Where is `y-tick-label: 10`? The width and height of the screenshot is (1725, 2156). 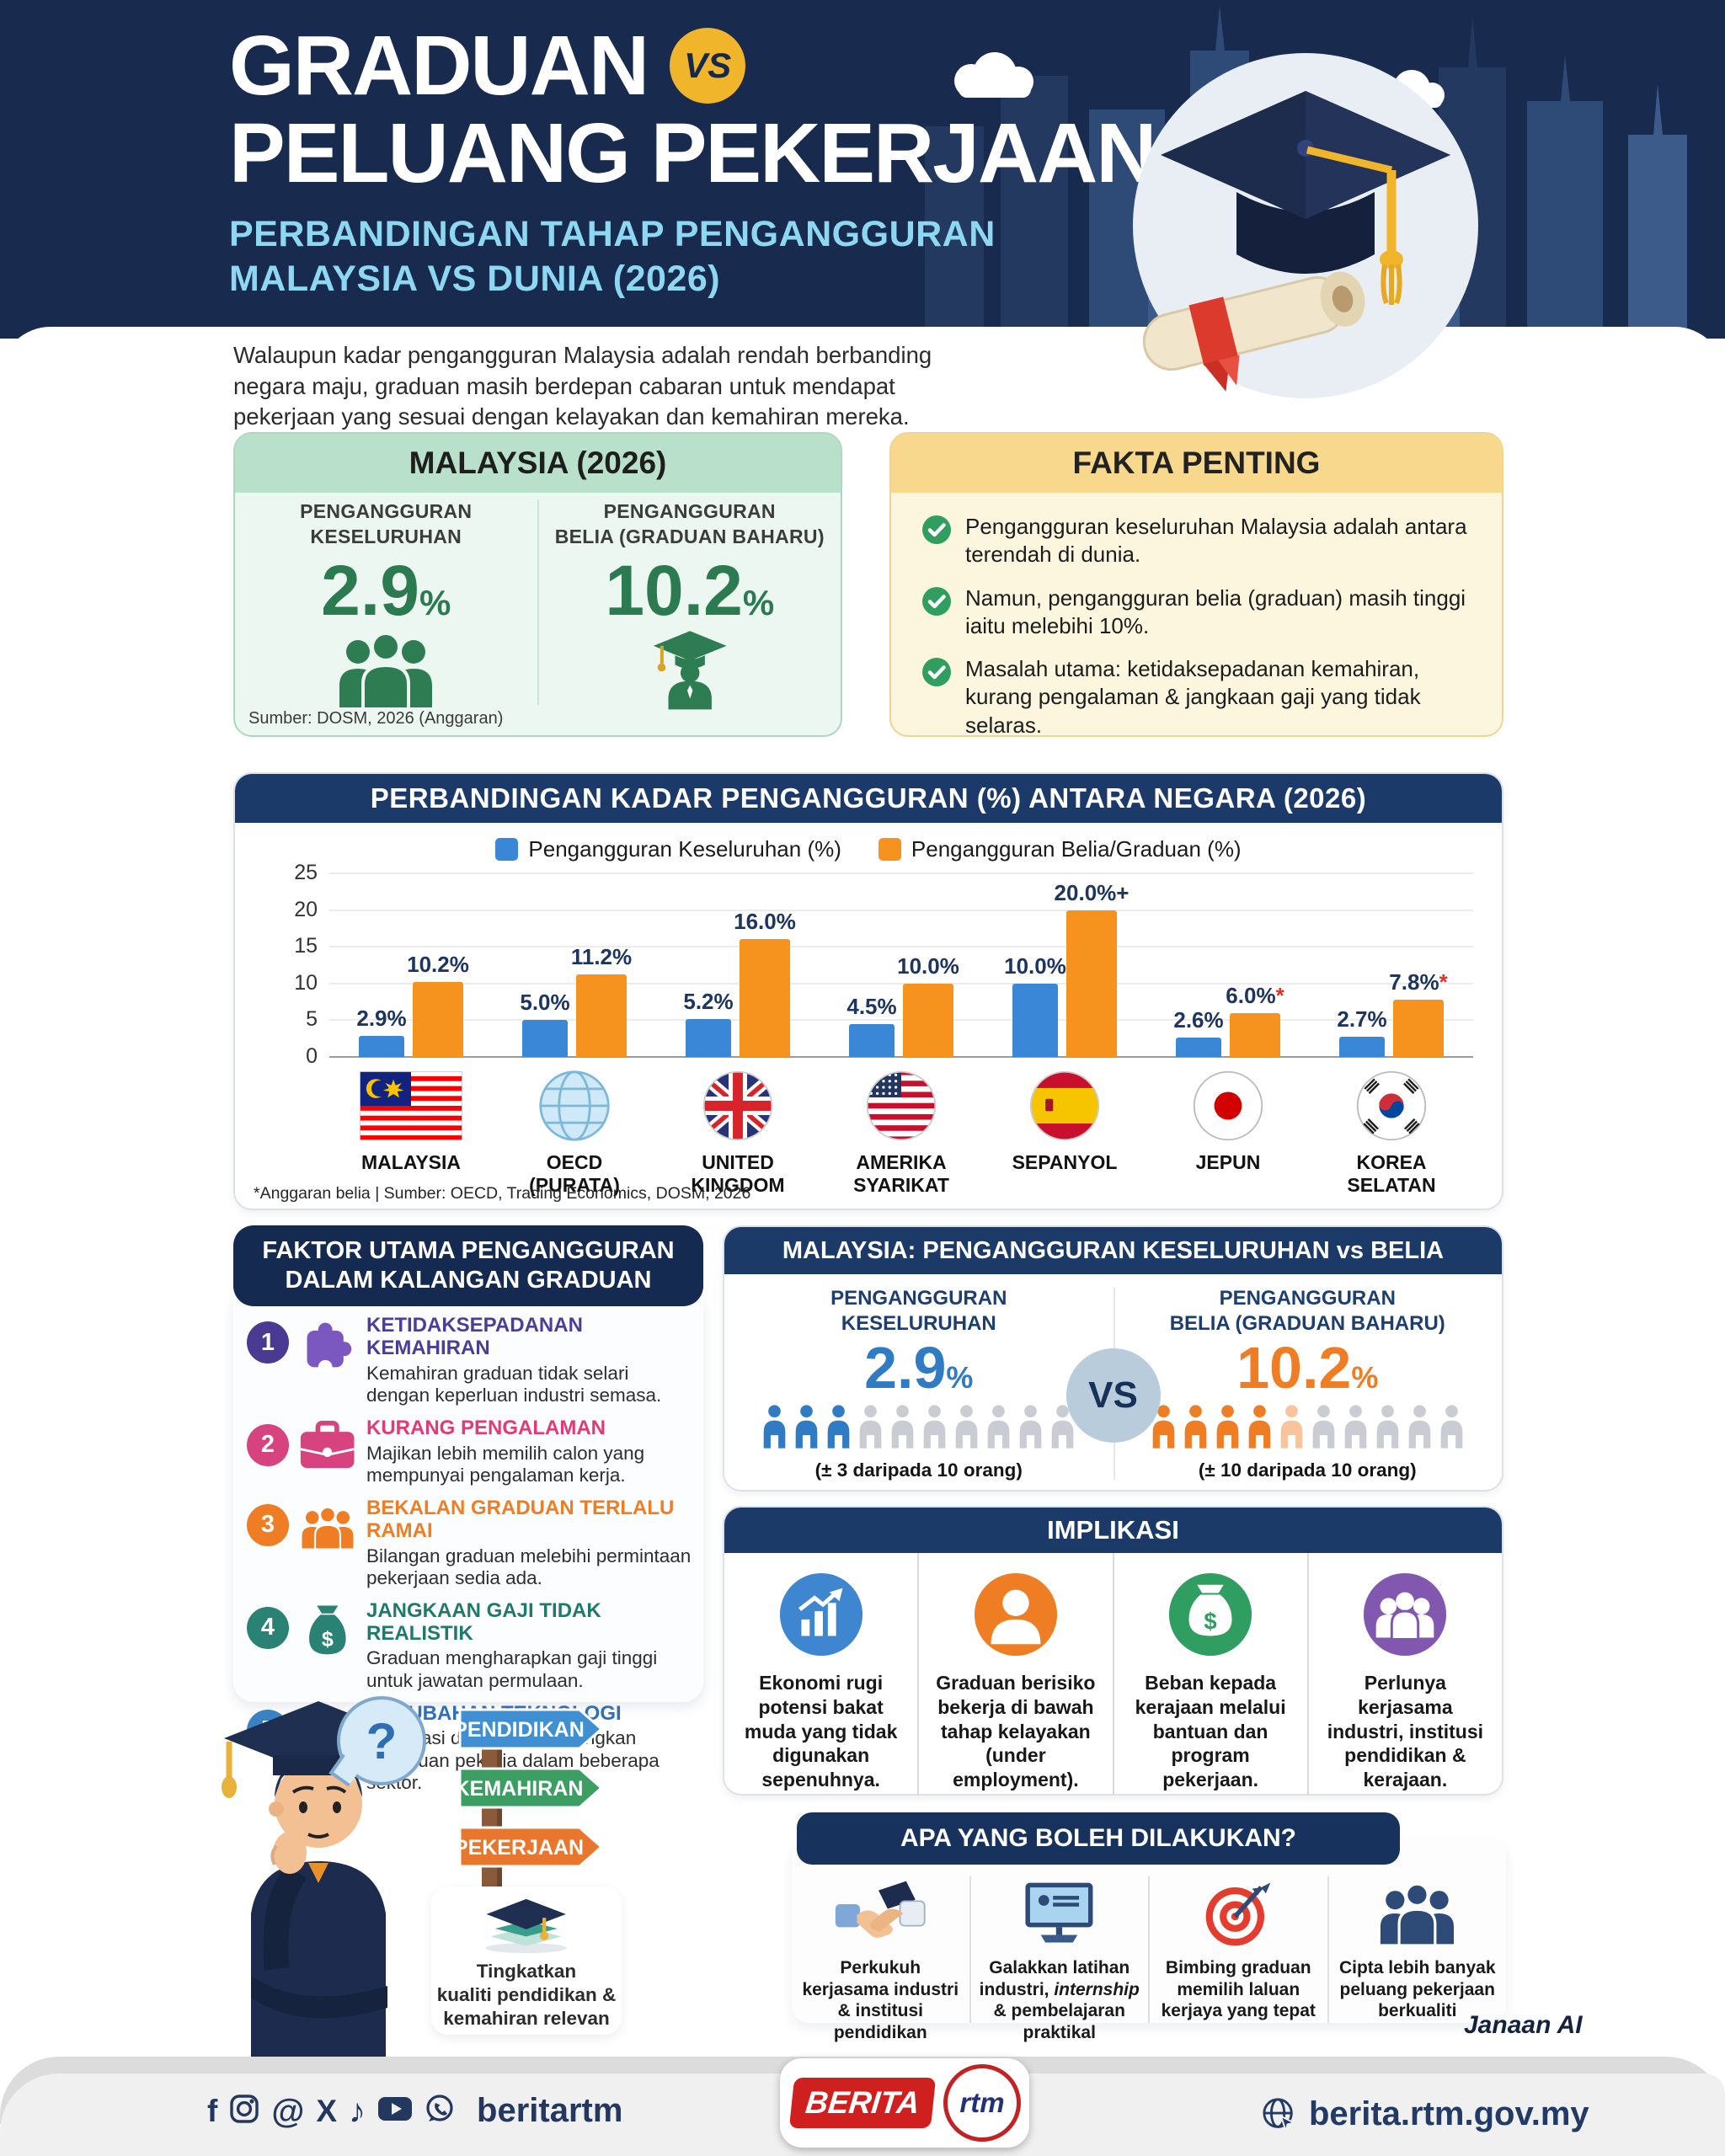
y-tick-label: 10 is located at coordinates (306, 982).